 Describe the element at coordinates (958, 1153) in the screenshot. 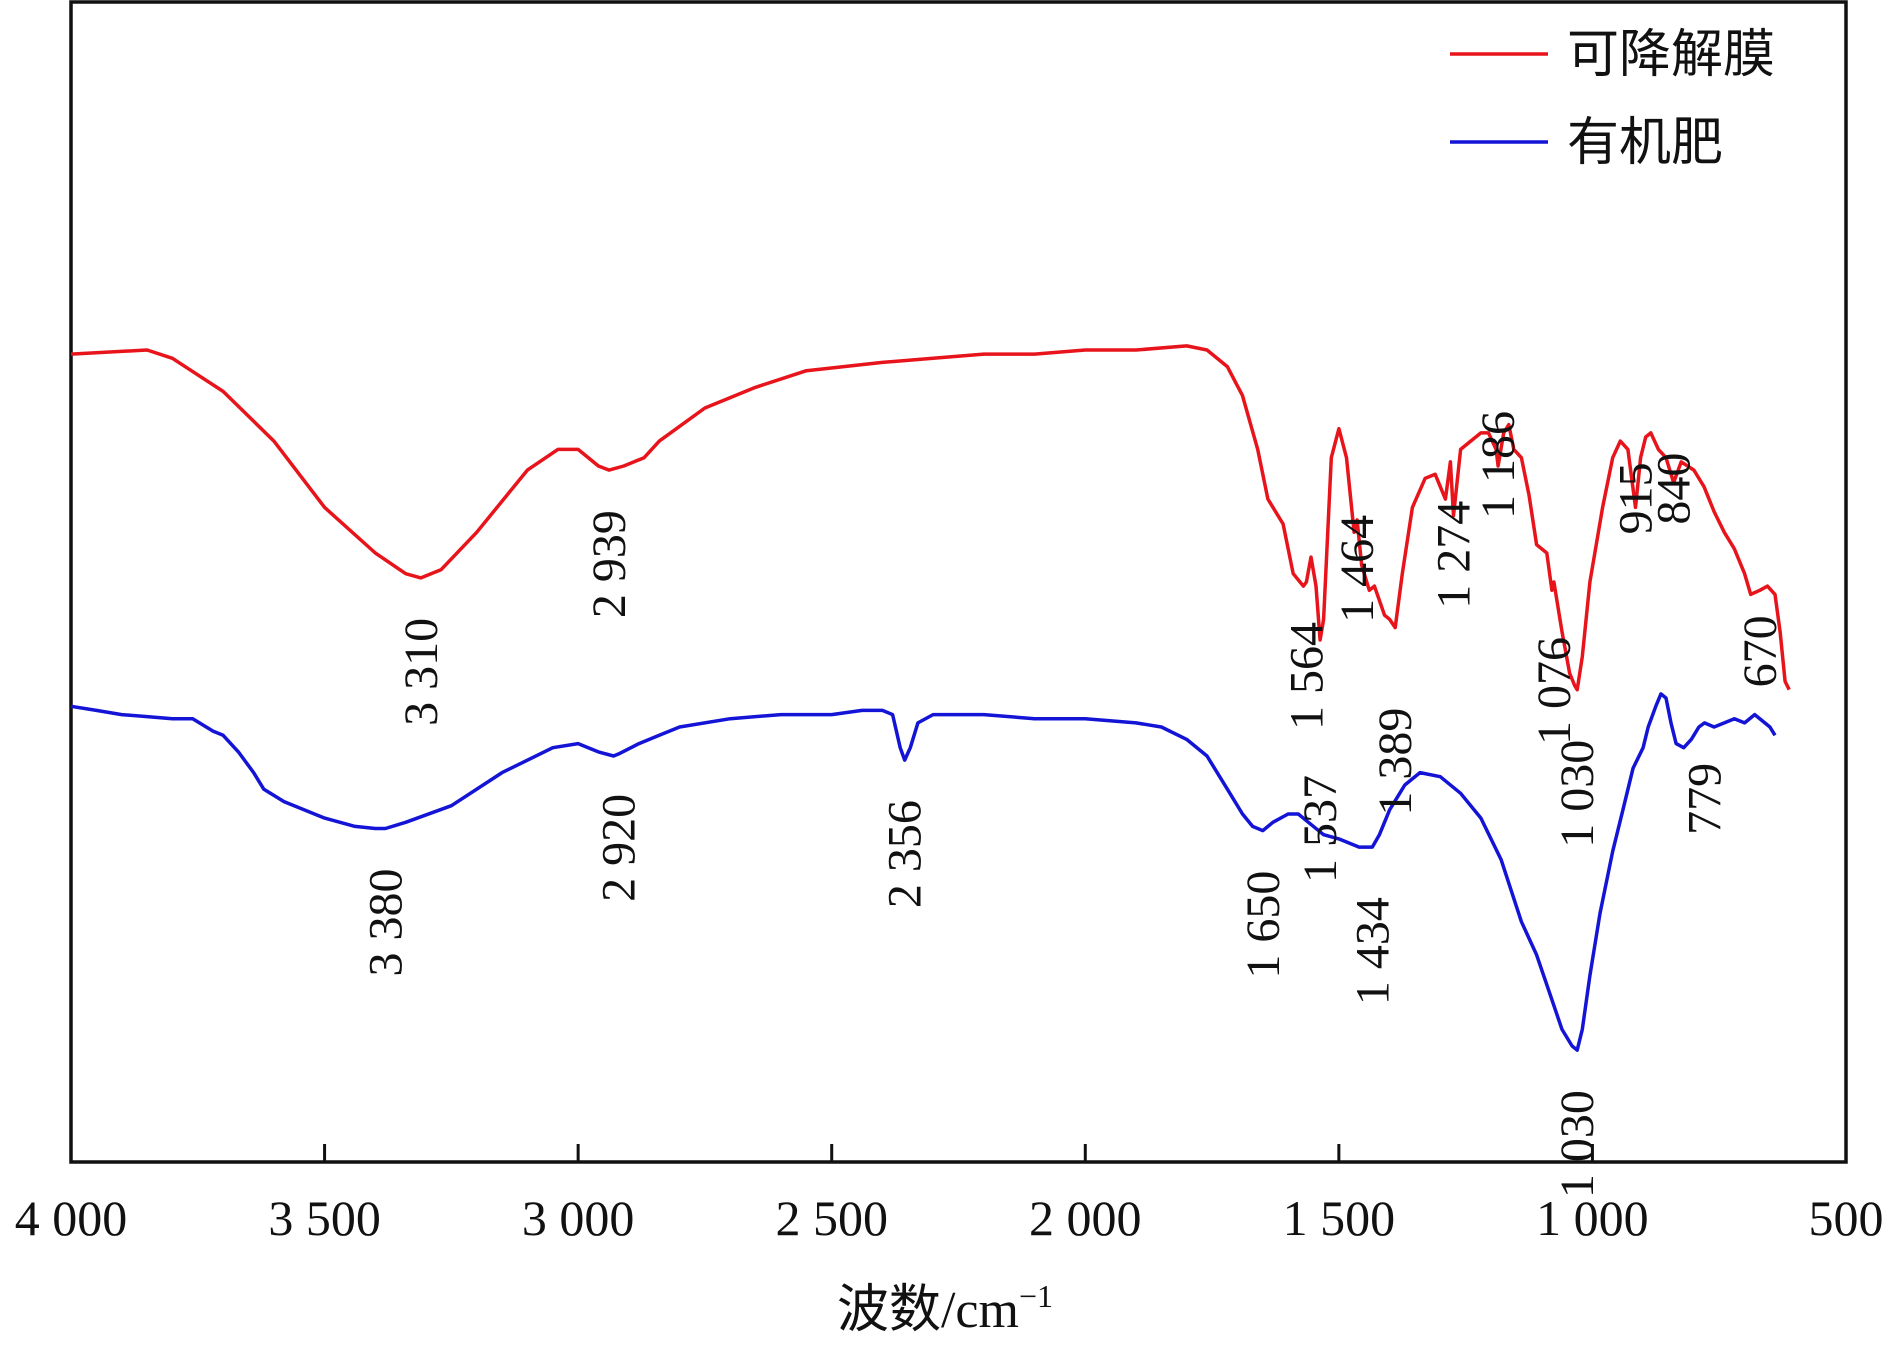

I see `x-axis-ticks` at that location.